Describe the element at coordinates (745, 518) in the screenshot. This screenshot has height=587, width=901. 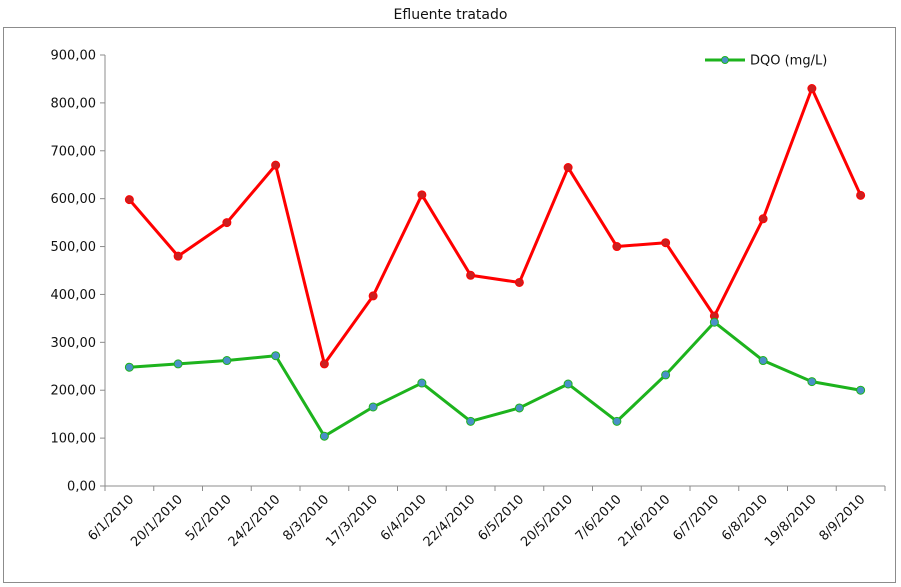
I see `x-tick-label: 6/8/2010` at that location.